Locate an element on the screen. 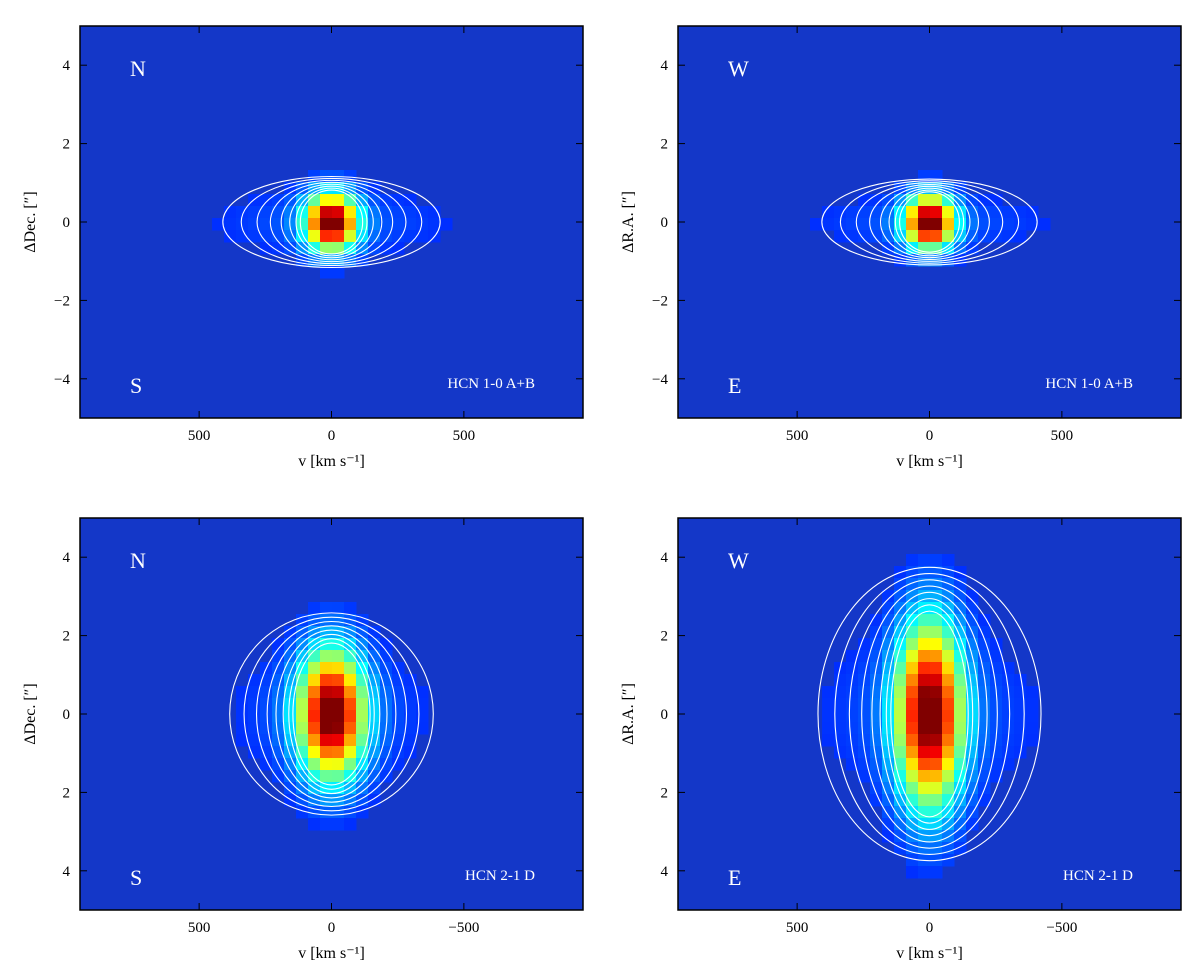 The image size is (1200, 979). contour-lines is located at coordinates (331, 222).